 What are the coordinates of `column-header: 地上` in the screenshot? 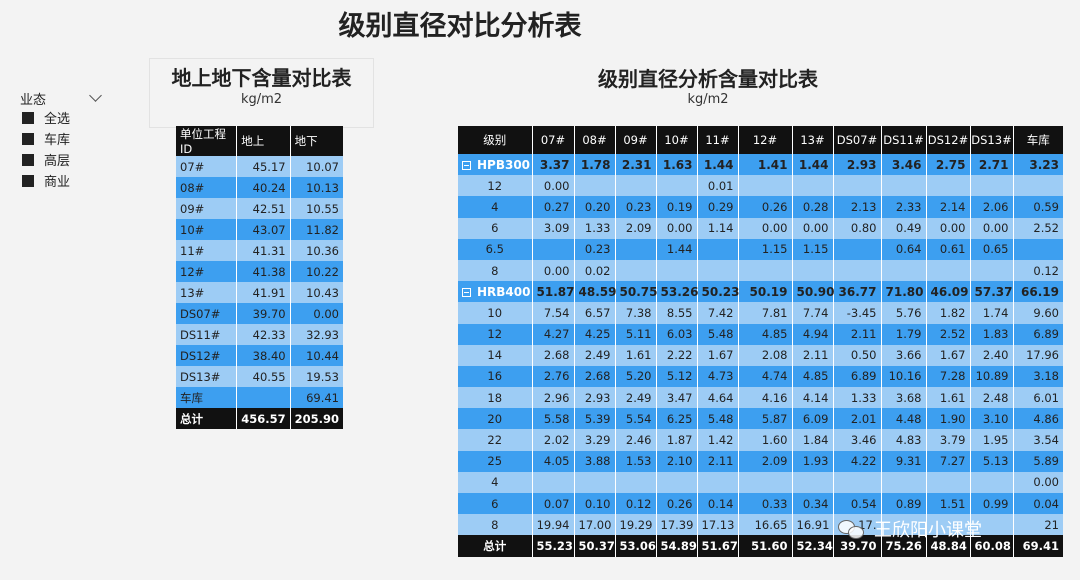 It's located at (263, 141).